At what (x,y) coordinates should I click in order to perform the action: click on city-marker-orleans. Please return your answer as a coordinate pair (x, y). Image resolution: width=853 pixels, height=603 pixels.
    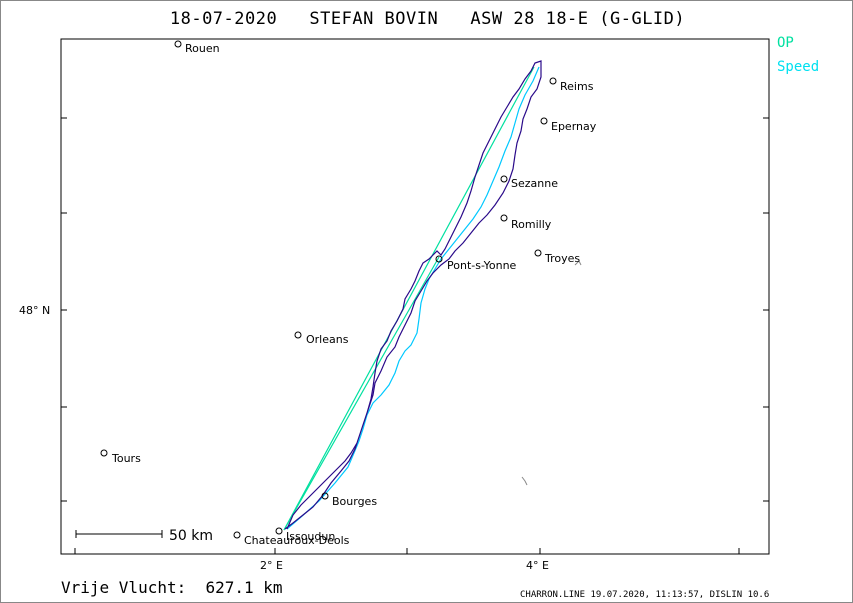
    Looking at the image, I should click on (298, 335).